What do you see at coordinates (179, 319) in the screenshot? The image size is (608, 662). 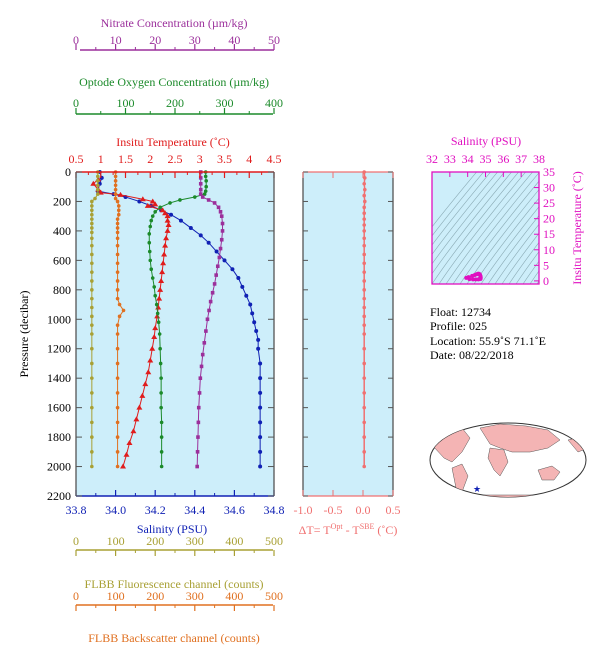 I see `salinity-line` at bounding box center [179, 319].